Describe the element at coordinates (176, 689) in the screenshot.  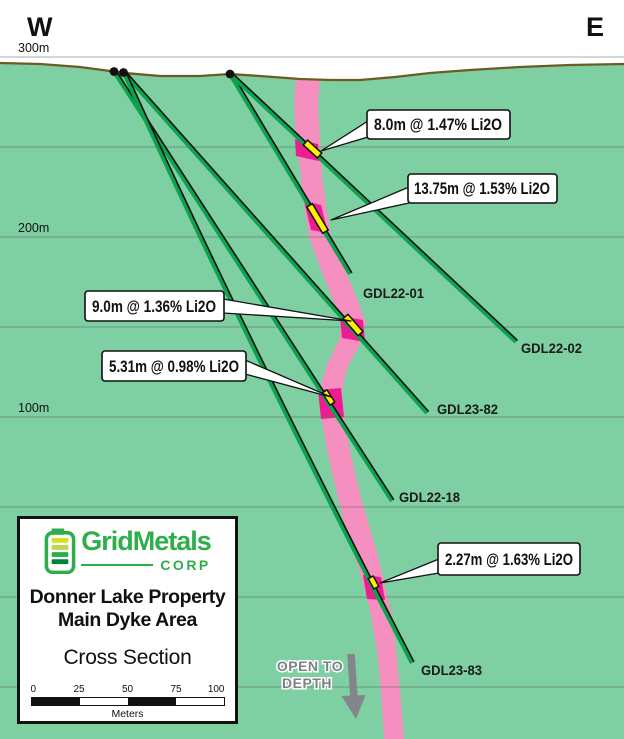
I see `scale-tick: 75` at that location.